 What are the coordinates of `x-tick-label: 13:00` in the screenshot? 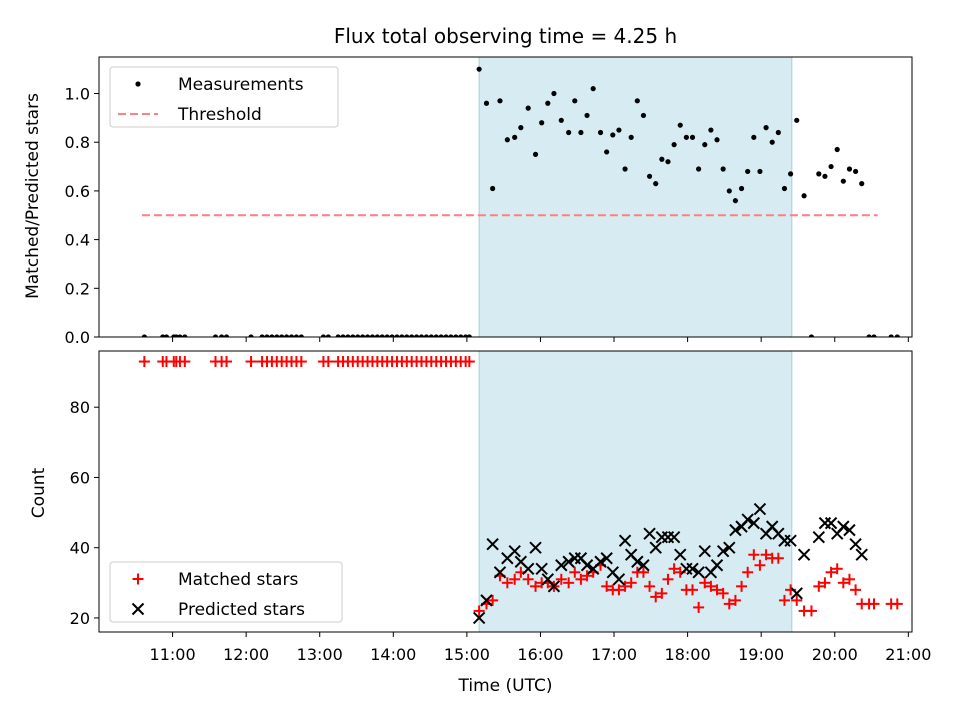 It's located at (320, 654).